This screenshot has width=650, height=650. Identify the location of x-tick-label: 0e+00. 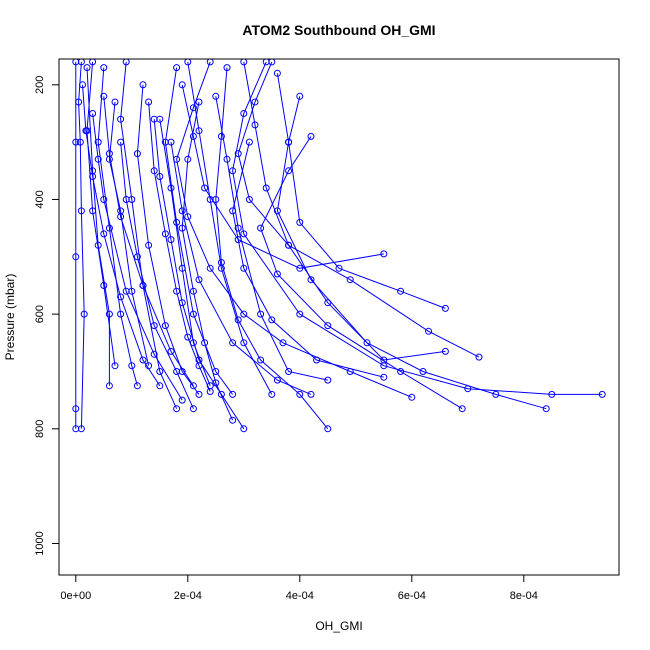
(75, 596).